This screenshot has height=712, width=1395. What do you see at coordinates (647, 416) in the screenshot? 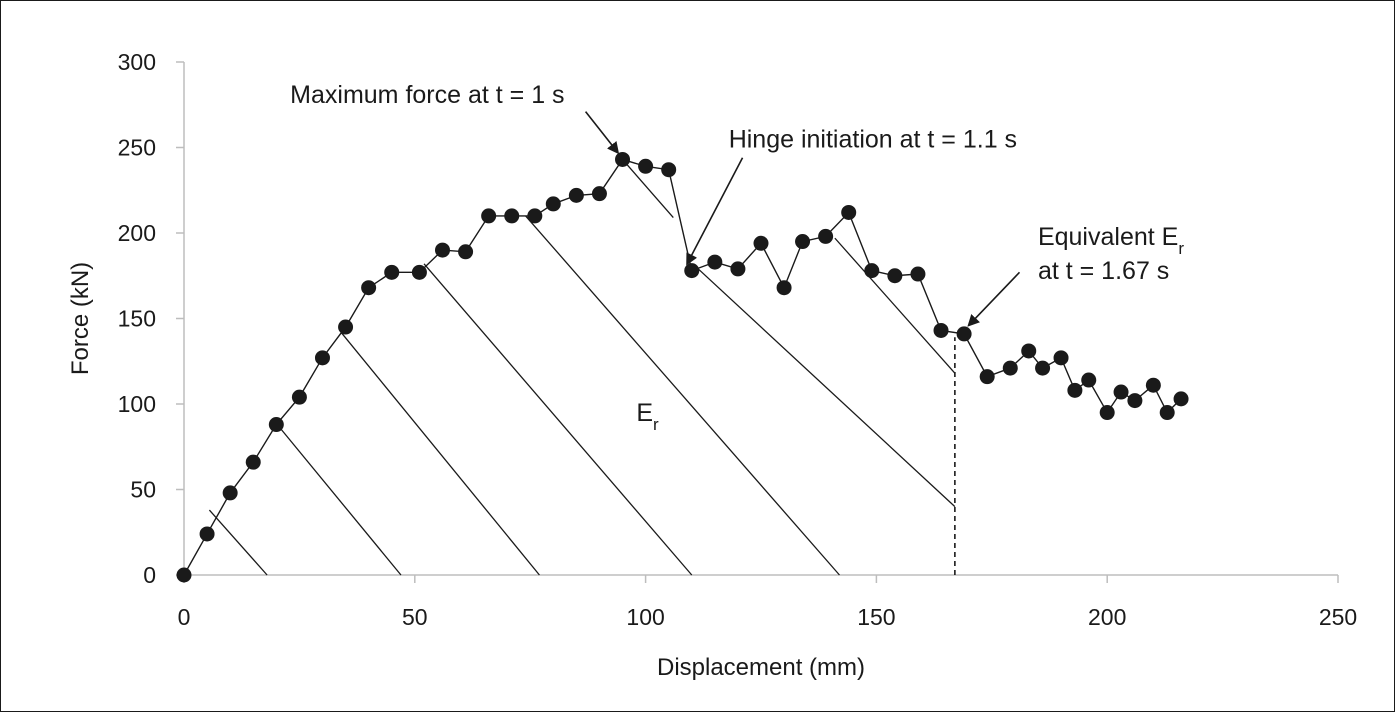
I see `region-label-er: Er` at bounding box center [647, 416].